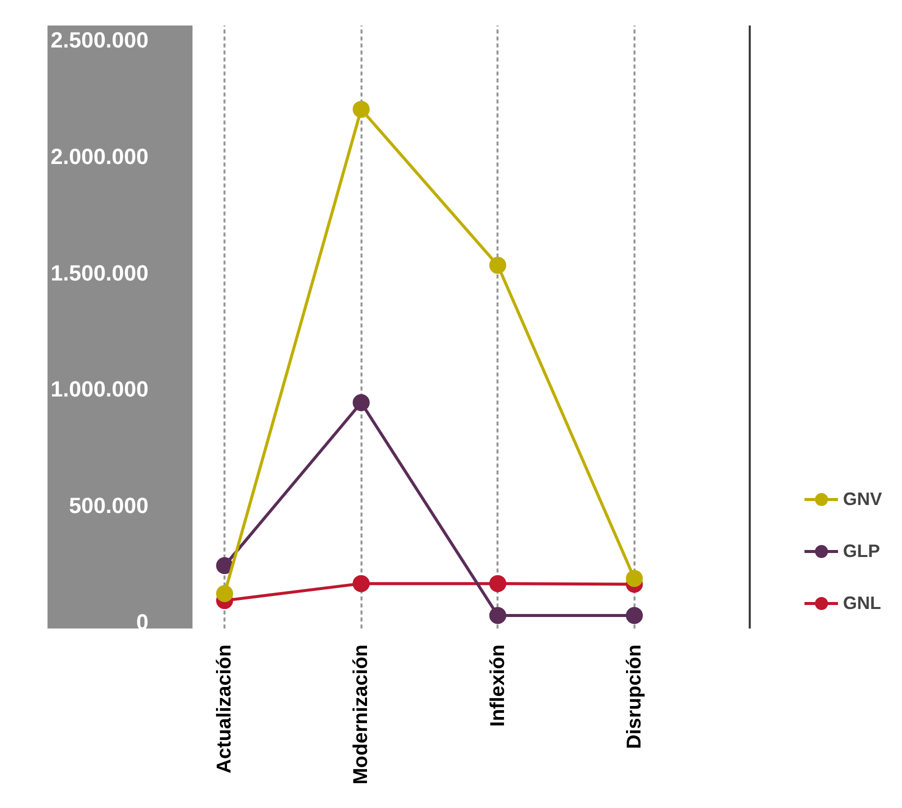  What do you see at coordinates (99, 273) in the screenshot?
I see `y-tick-label: 1.500.000` at bounding box center [99, 273].